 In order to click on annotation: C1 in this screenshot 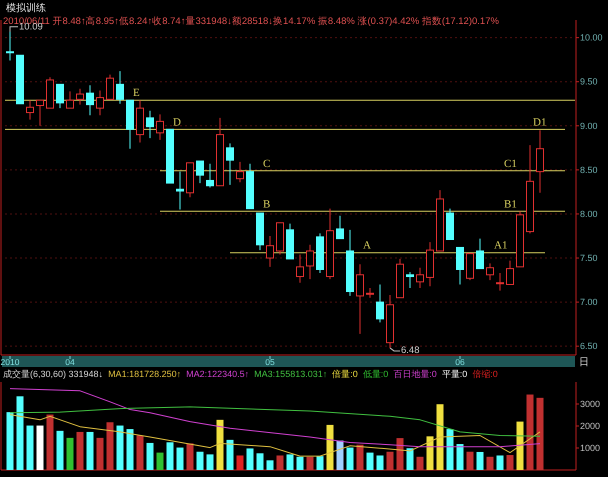, I will do `click(510, 164)`.